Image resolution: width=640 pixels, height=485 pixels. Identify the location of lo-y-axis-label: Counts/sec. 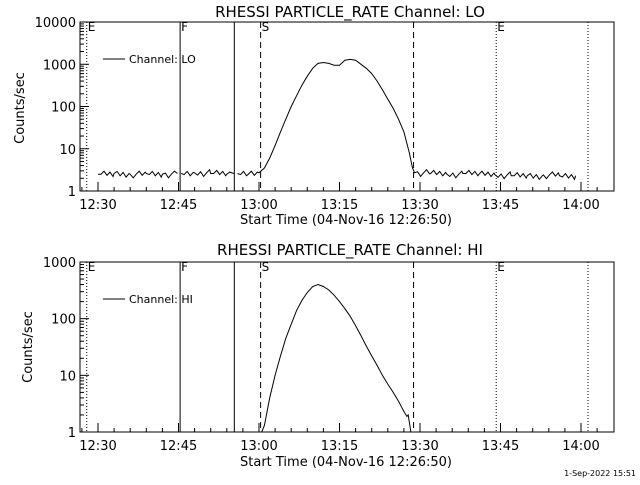
(20, 108).